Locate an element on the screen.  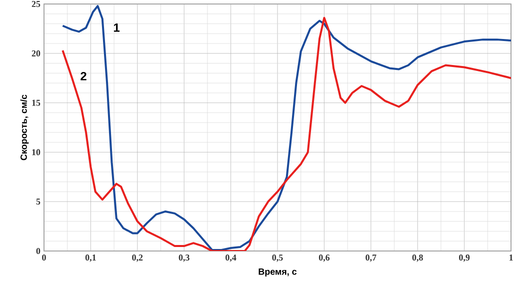
x-tick-label: 0,5 is located at coordinates (277, 258).